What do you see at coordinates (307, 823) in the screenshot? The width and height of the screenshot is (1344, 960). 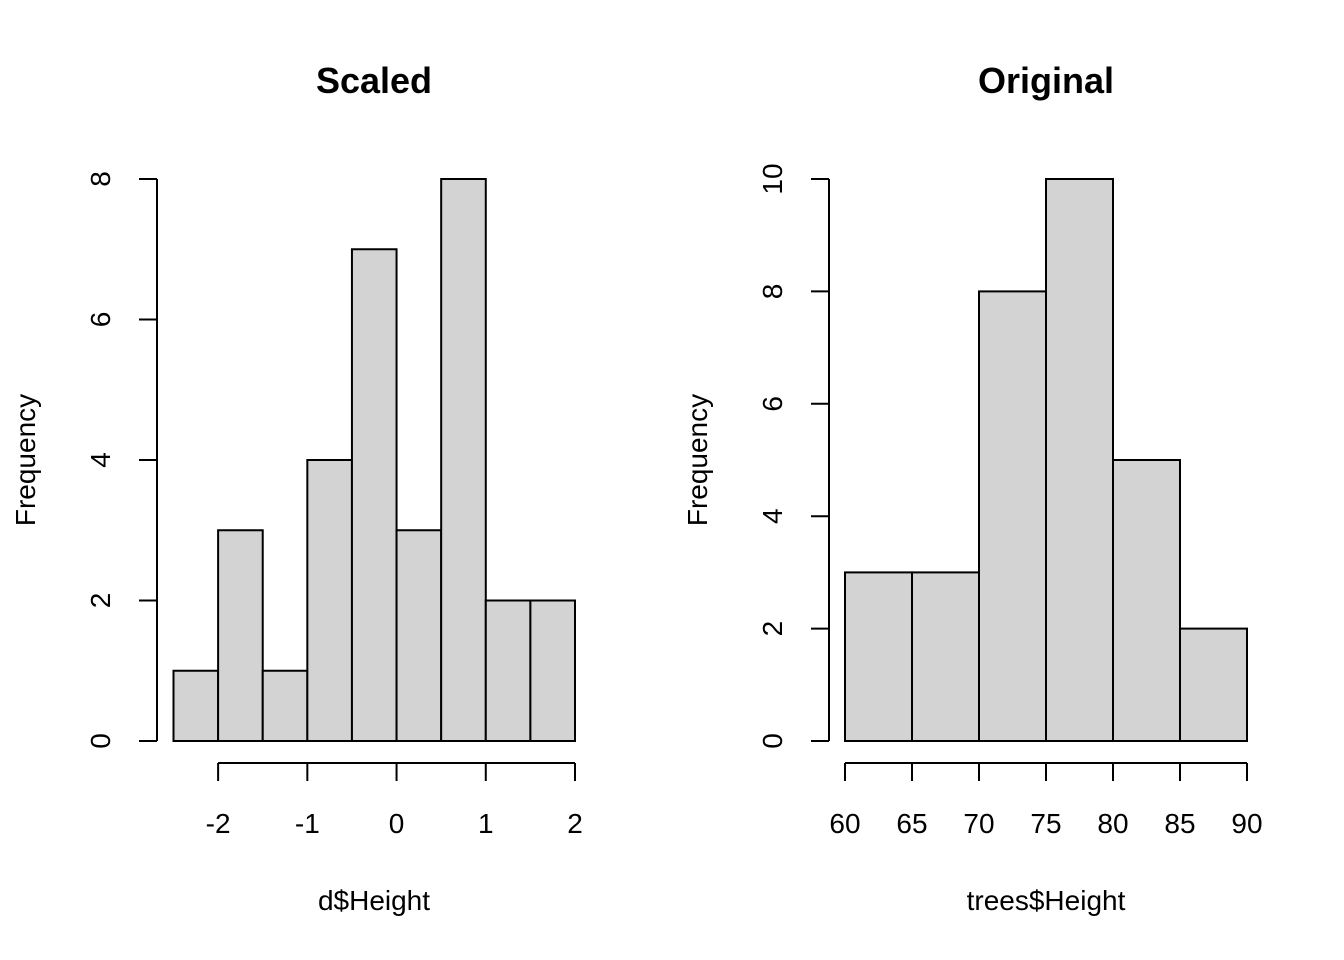 I see `x-tick-label: -1` at bounding box center [307, 823].